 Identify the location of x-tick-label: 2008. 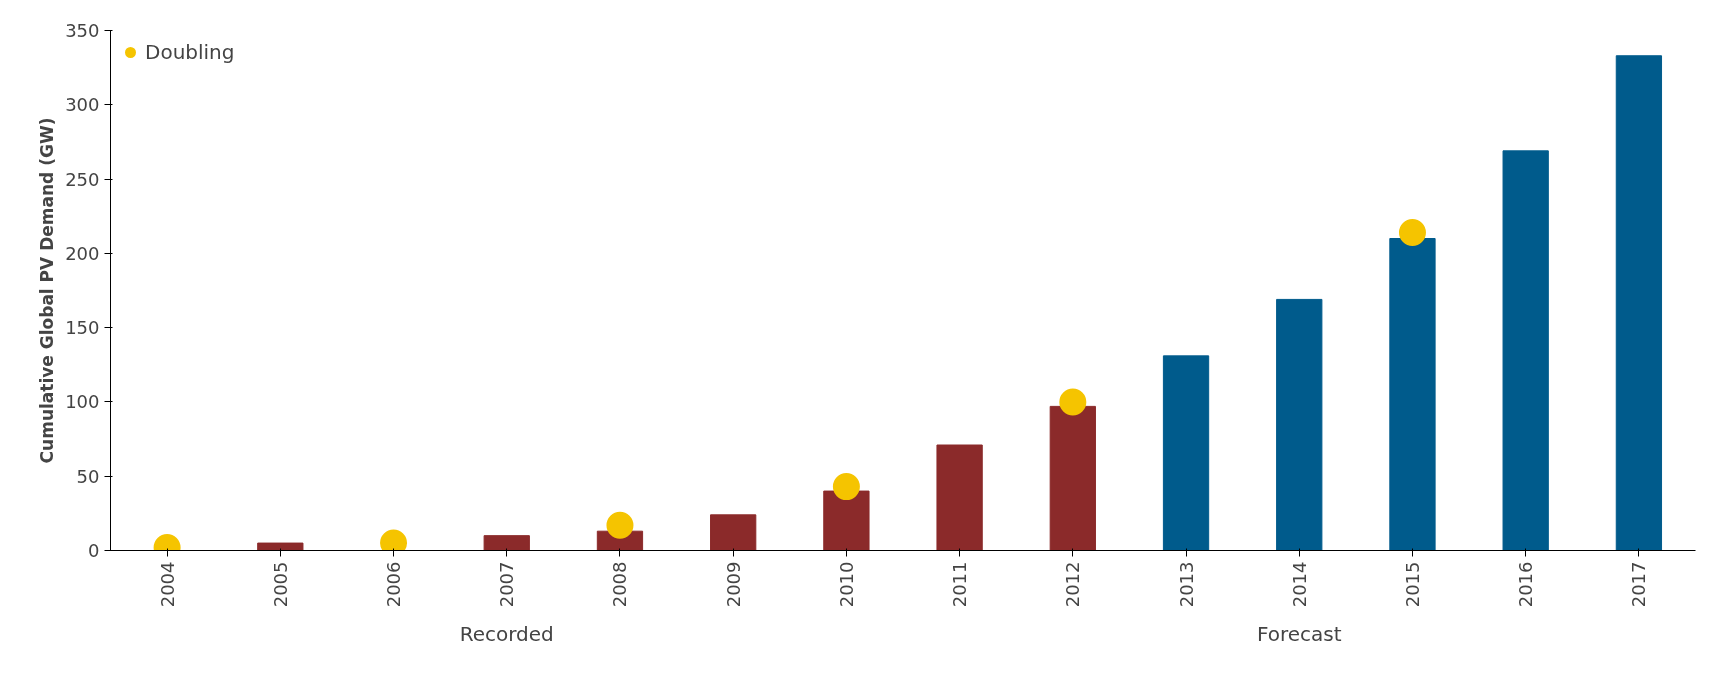
(620, 584).